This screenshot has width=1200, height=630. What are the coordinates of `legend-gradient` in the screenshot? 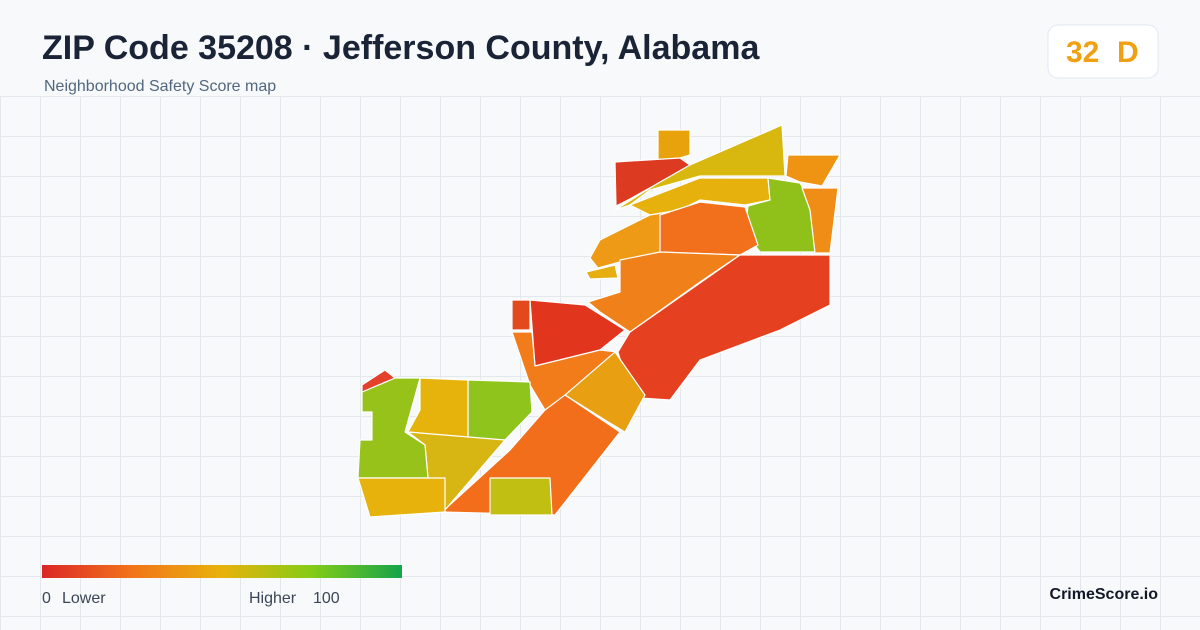 It's located at (222, 571).